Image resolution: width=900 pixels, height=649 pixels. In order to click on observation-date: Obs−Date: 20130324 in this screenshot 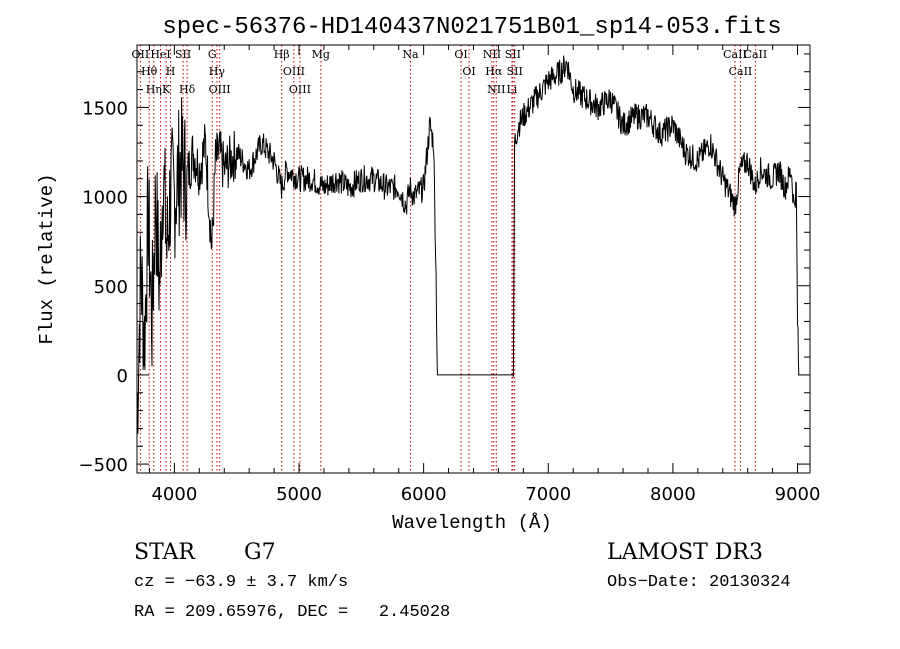, I will do `click(699, 582)`.